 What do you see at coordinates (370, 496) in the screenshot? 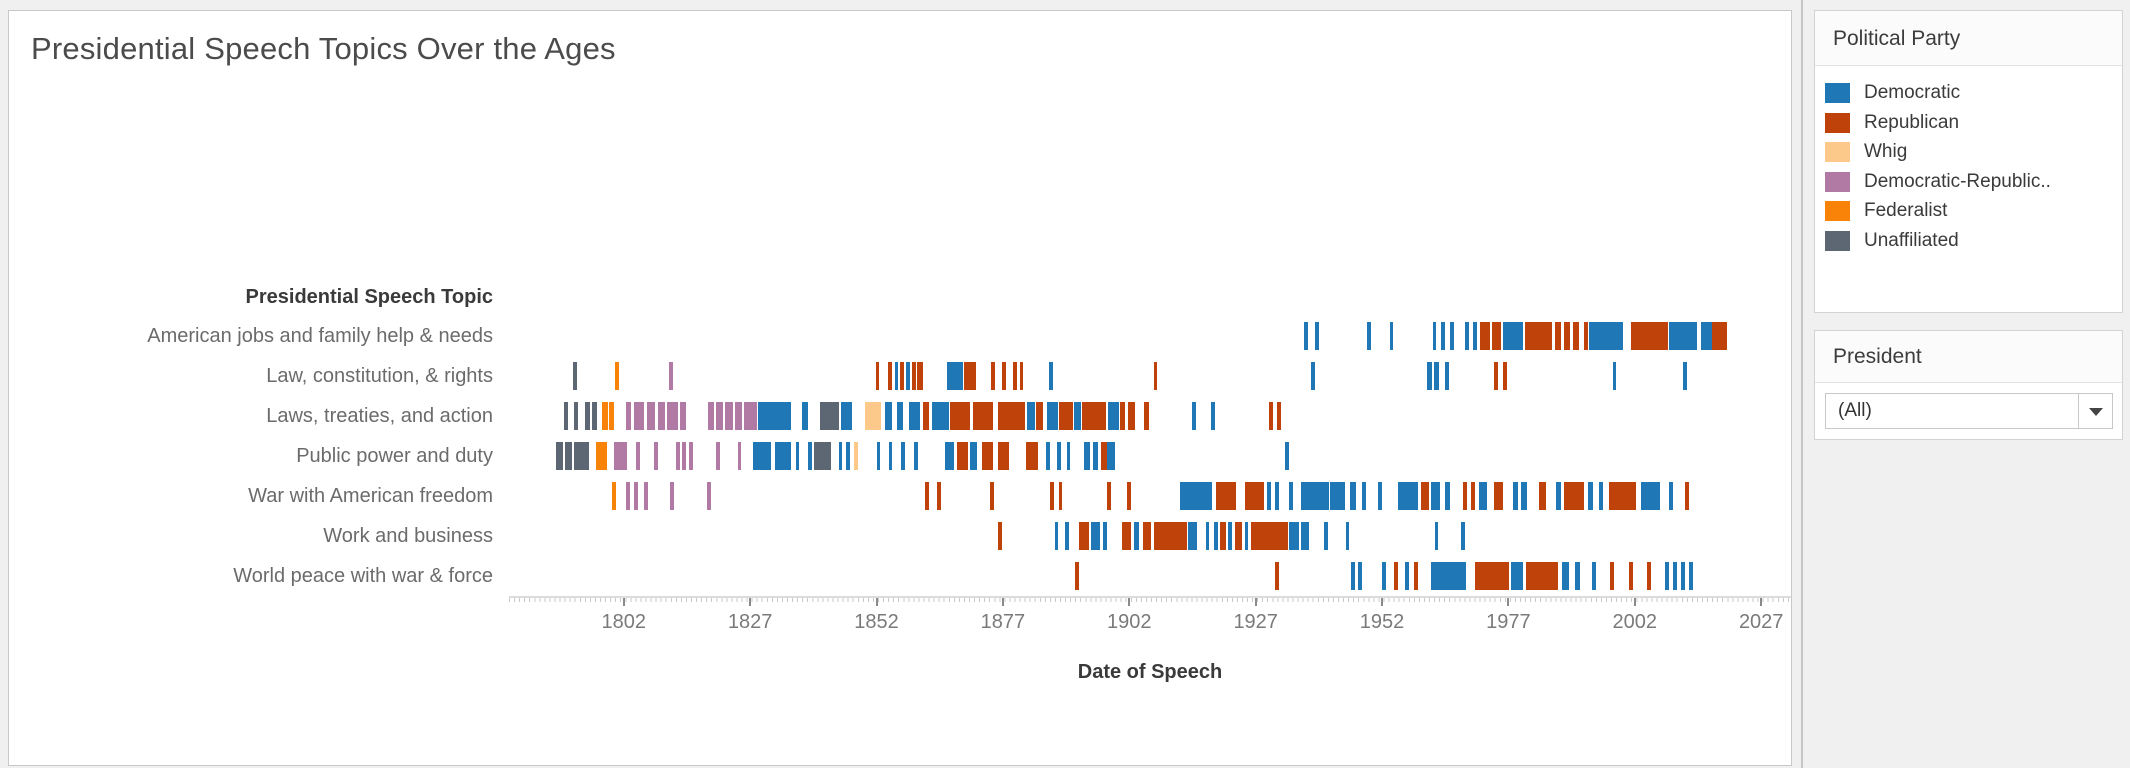
I see `row-label: War with American freedom` at bounding box center [370, 496].